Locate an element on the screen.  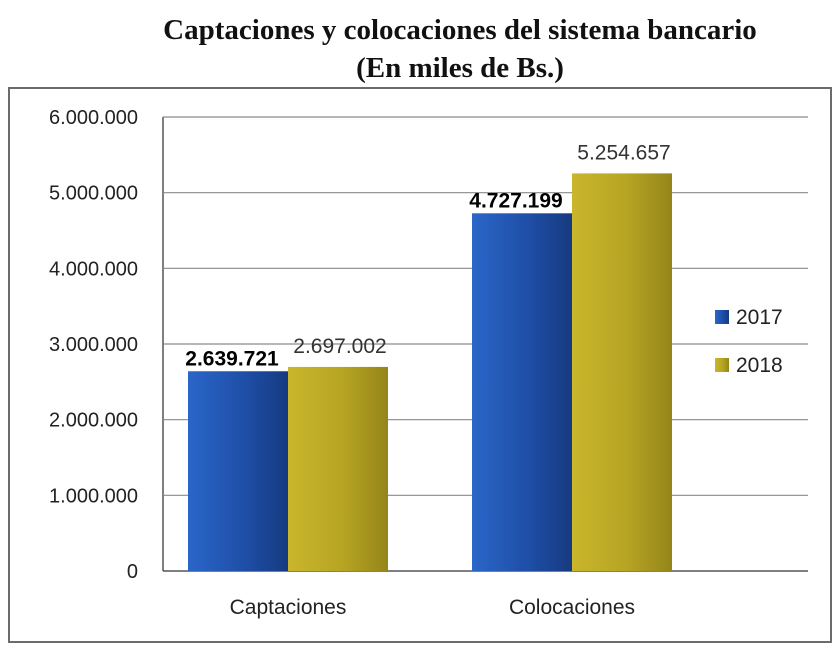
x-category-label: Captaciones is located at coordinates (288, 607).